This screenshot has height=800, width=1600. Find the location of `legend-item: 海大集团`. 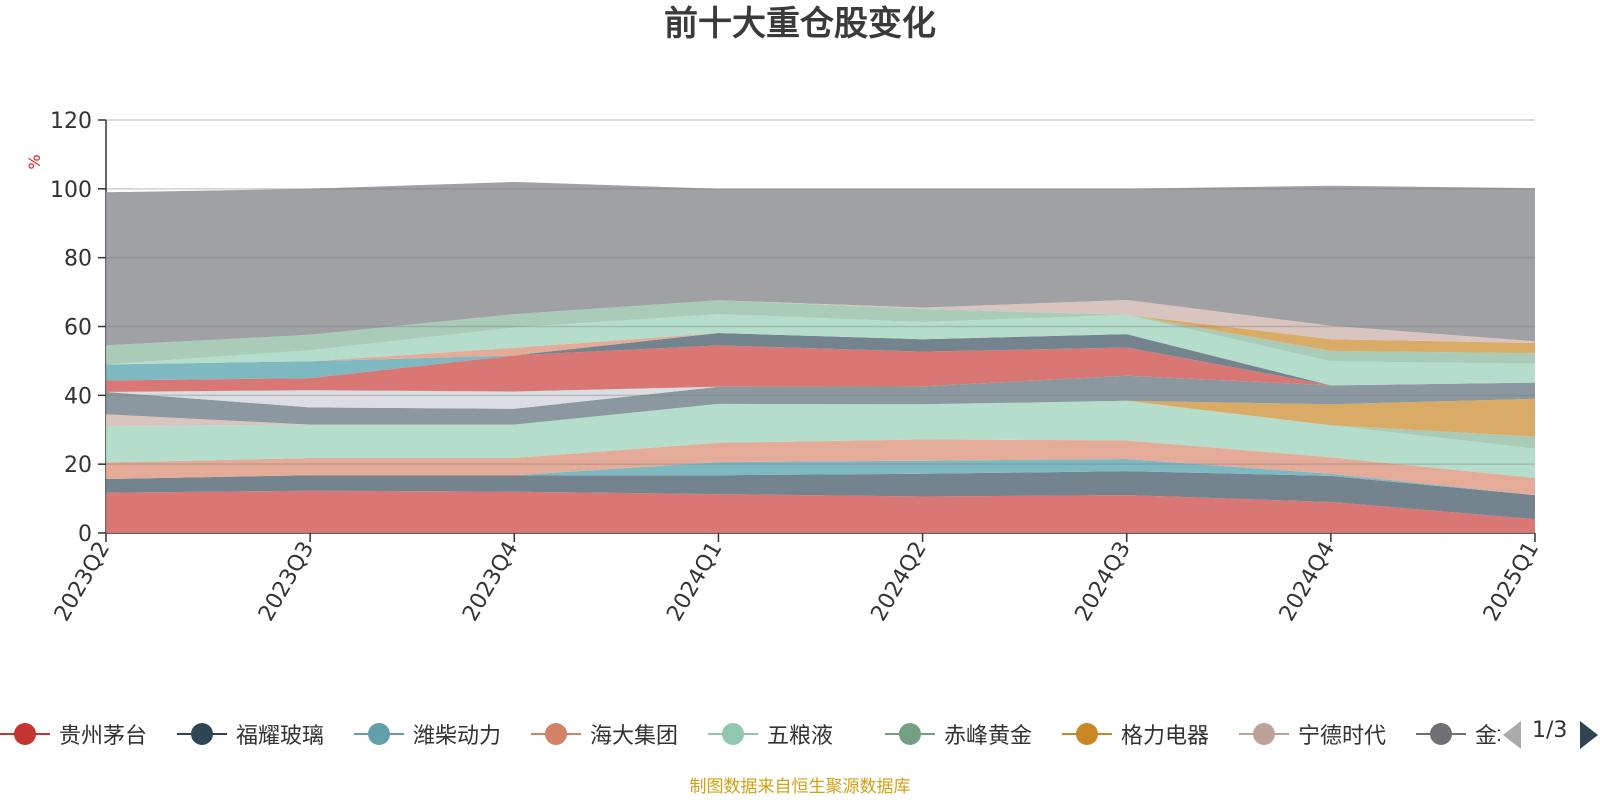

legend-item: 海大集团 is located at coordinates (604, 734).